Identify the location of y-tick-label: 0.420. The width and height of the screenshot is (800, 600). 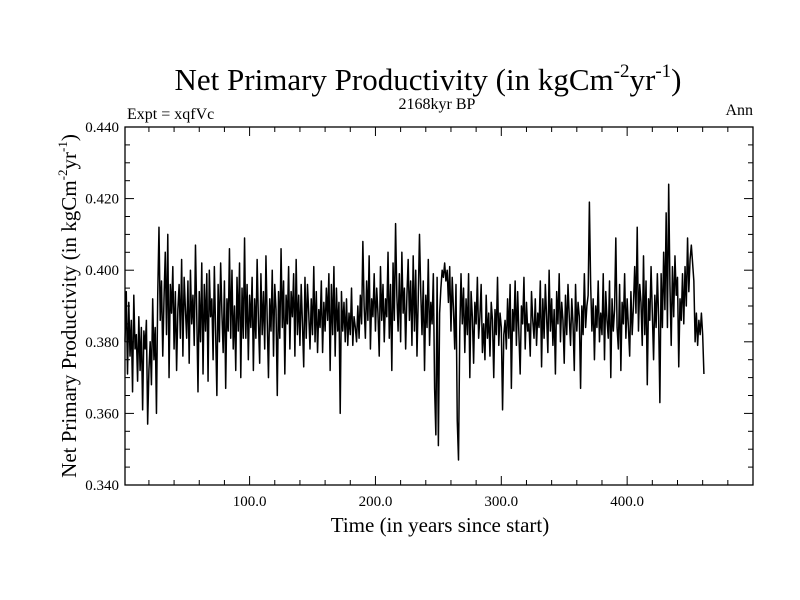
(102, 200).